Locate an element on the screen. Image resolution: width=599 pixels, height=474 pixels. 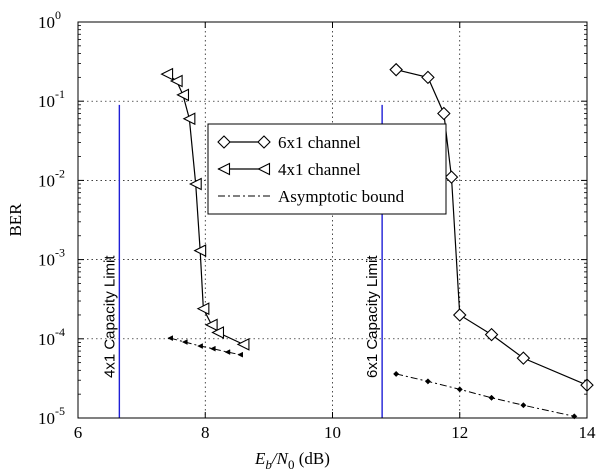
y-tick-label: 10⁻¹ is located at coordinates (51, 99).